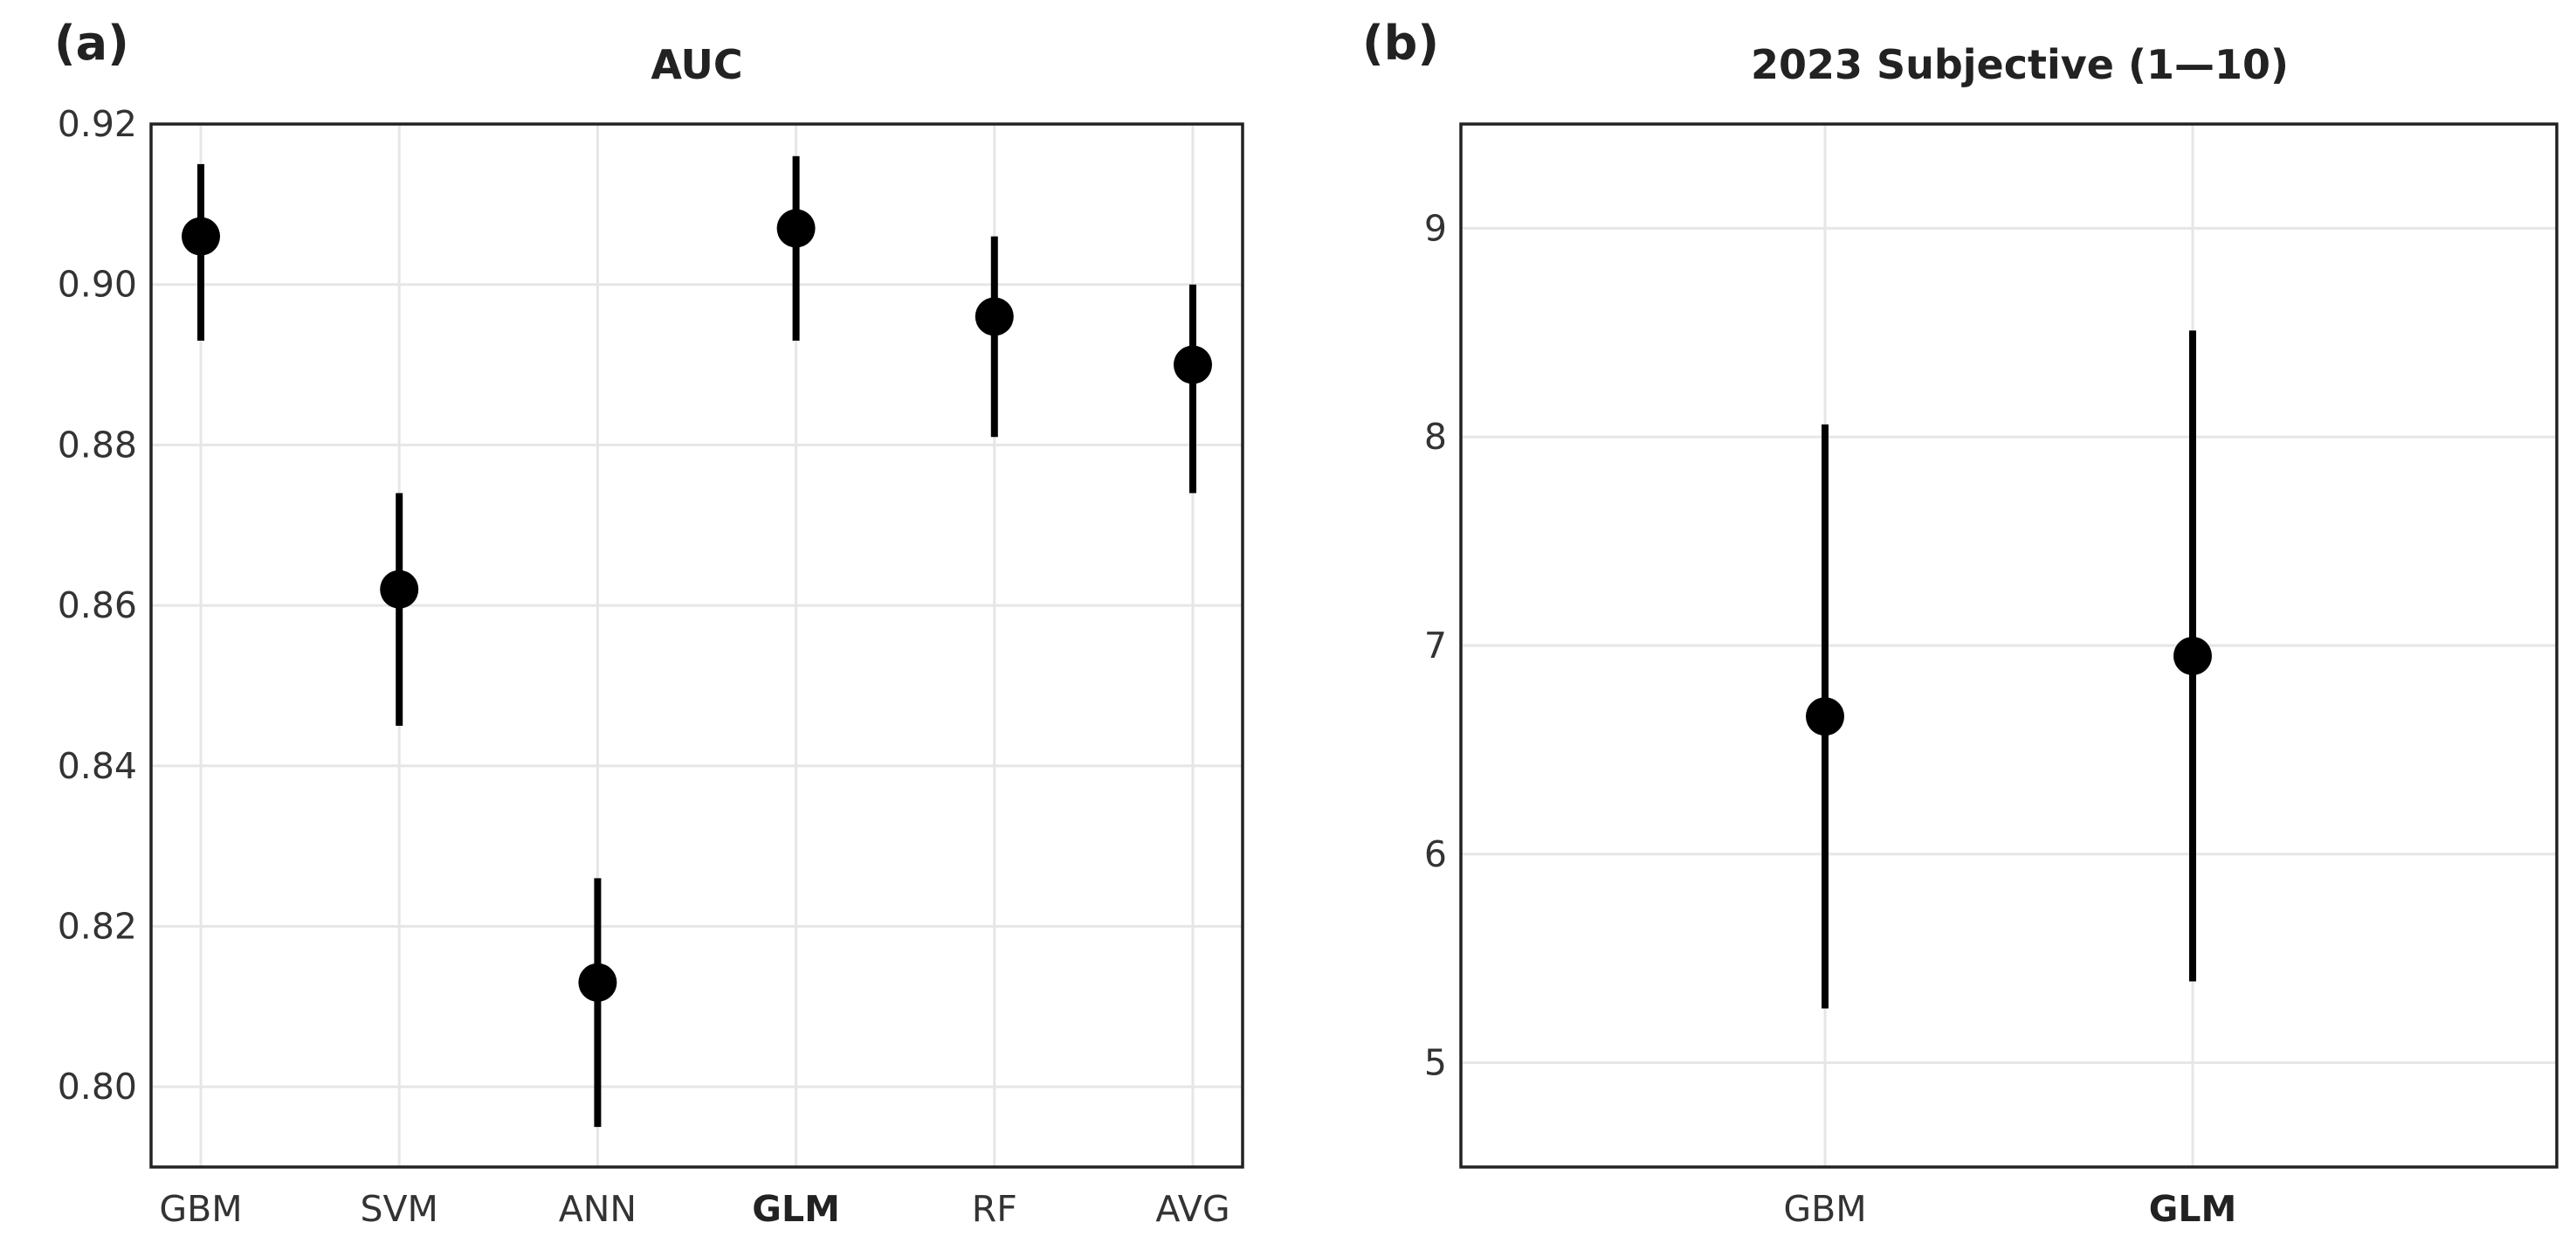 Image resolution: width=2576 pixels, height=1250 pixels. I want to click on y-axis-b: 5 6 7 8 9, so click(1435, 645).